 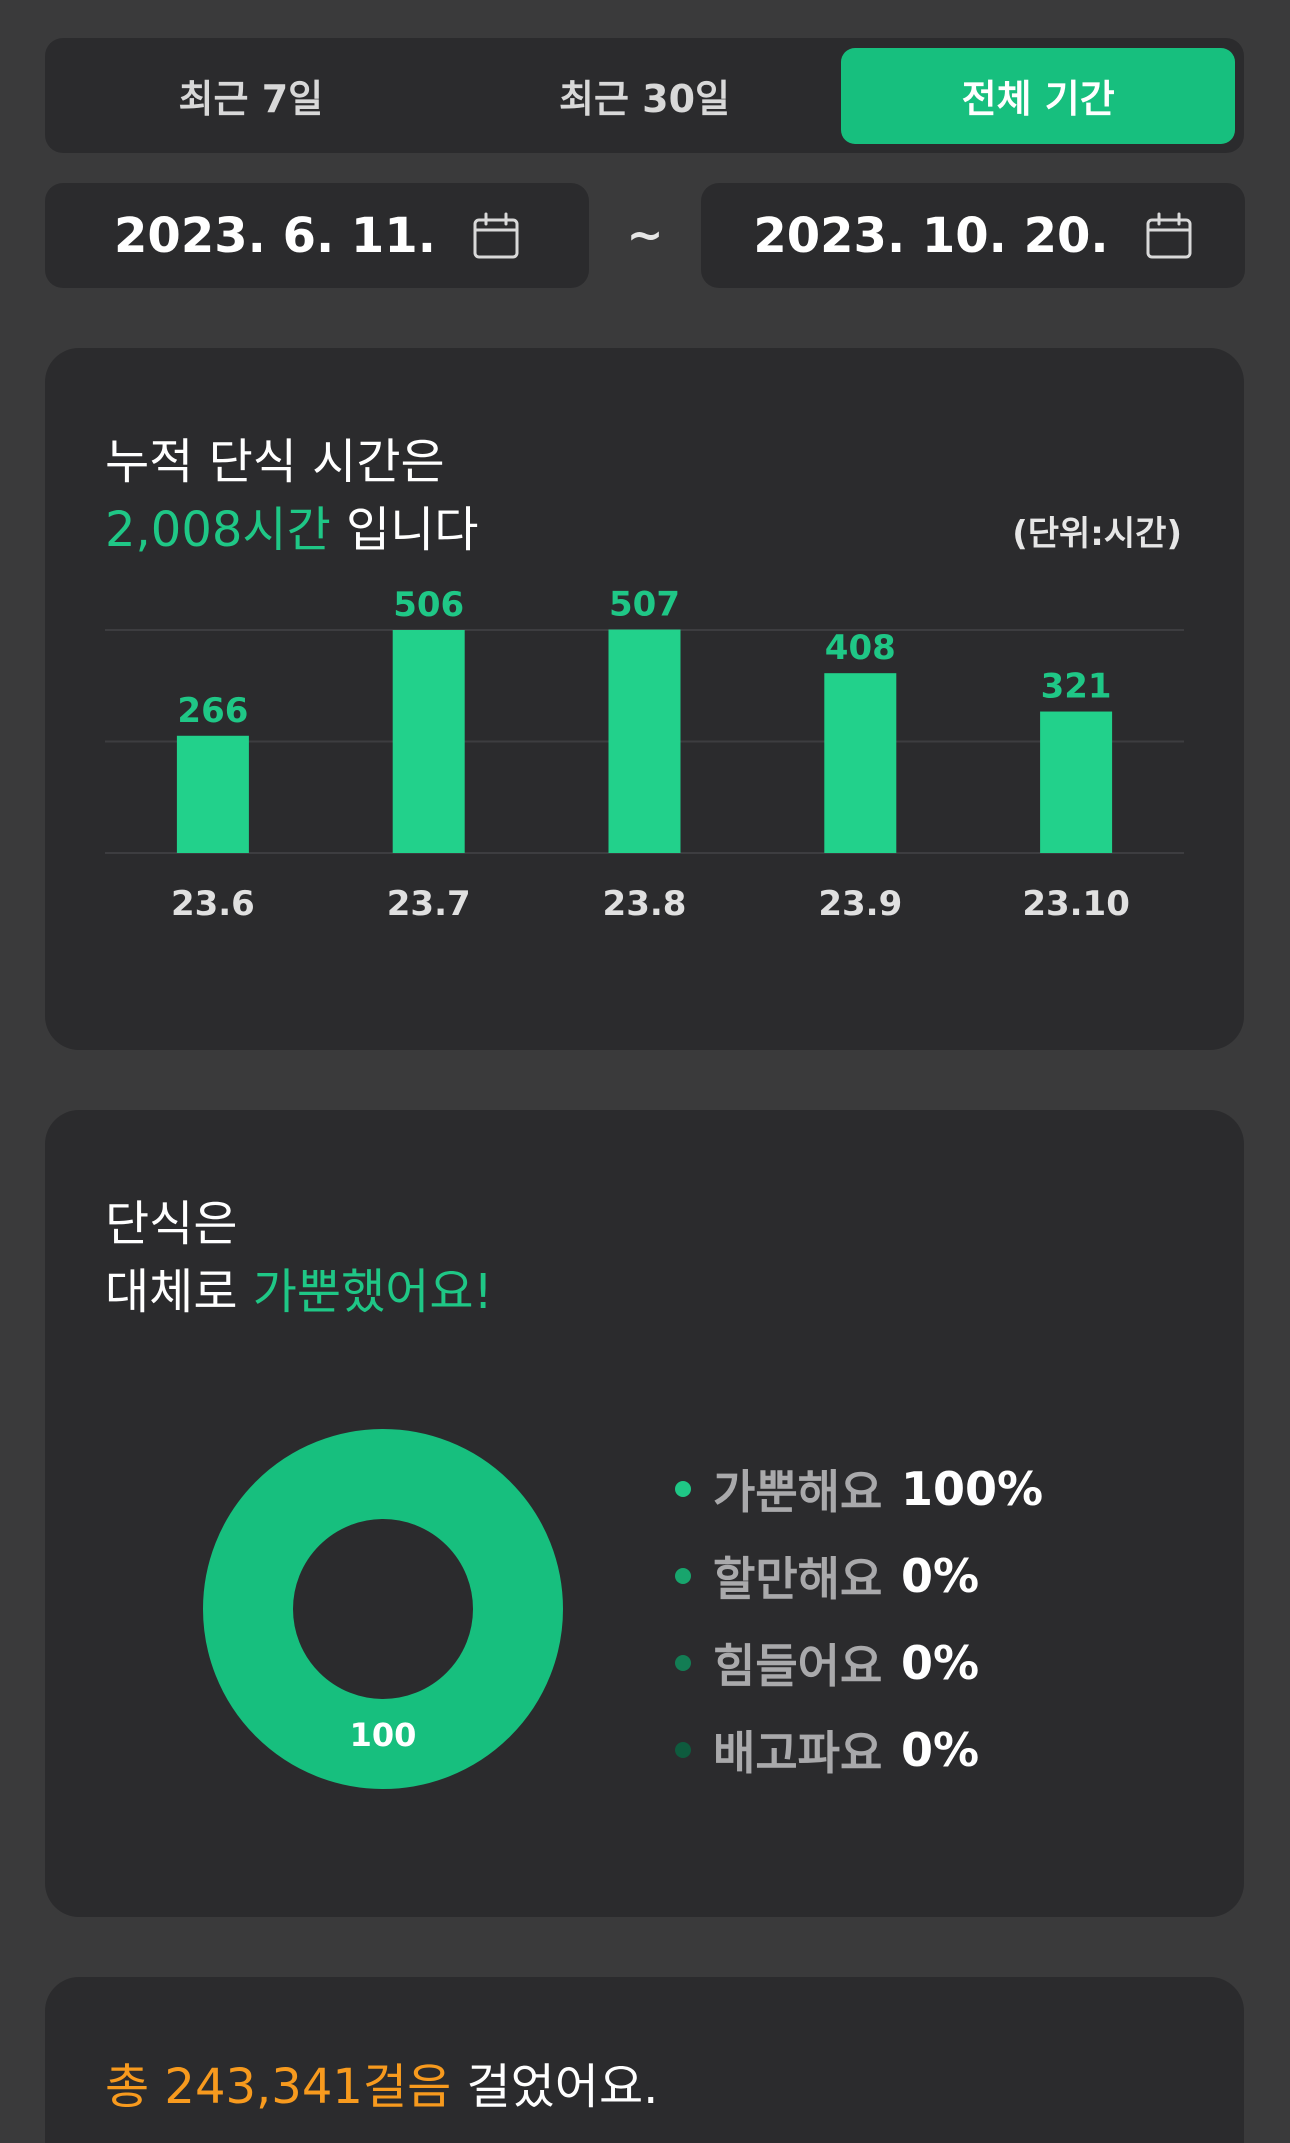 I want to click on feeling-donut-chart: 100, so click(x=383, y=1609).